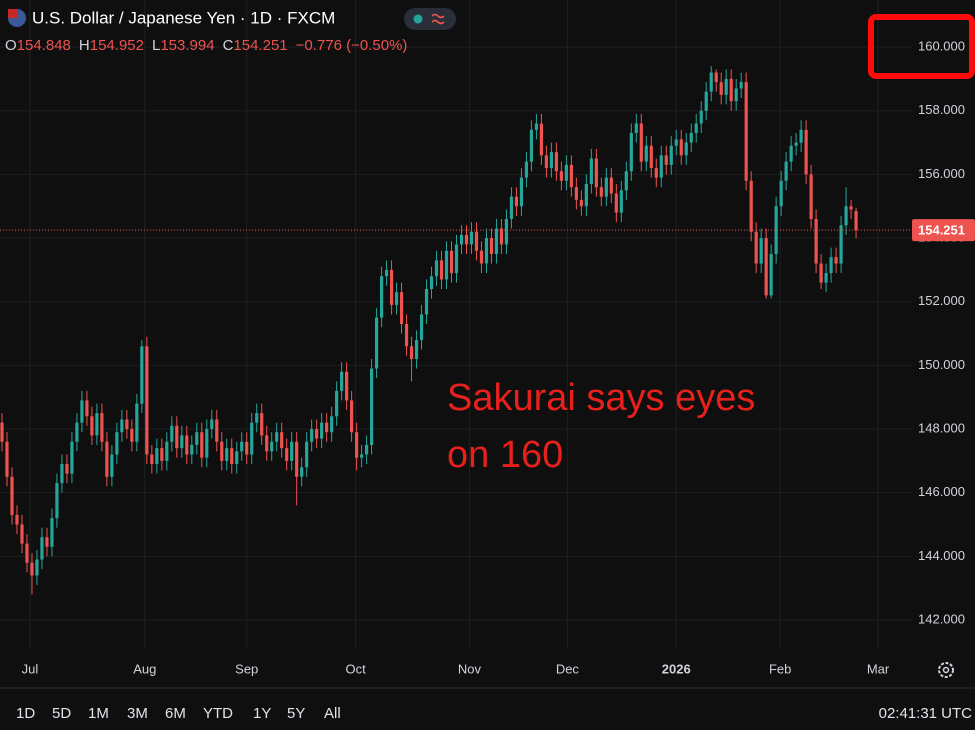 The image size is (975, 730). I want to click on range-button: 1M, so click(98, 713).